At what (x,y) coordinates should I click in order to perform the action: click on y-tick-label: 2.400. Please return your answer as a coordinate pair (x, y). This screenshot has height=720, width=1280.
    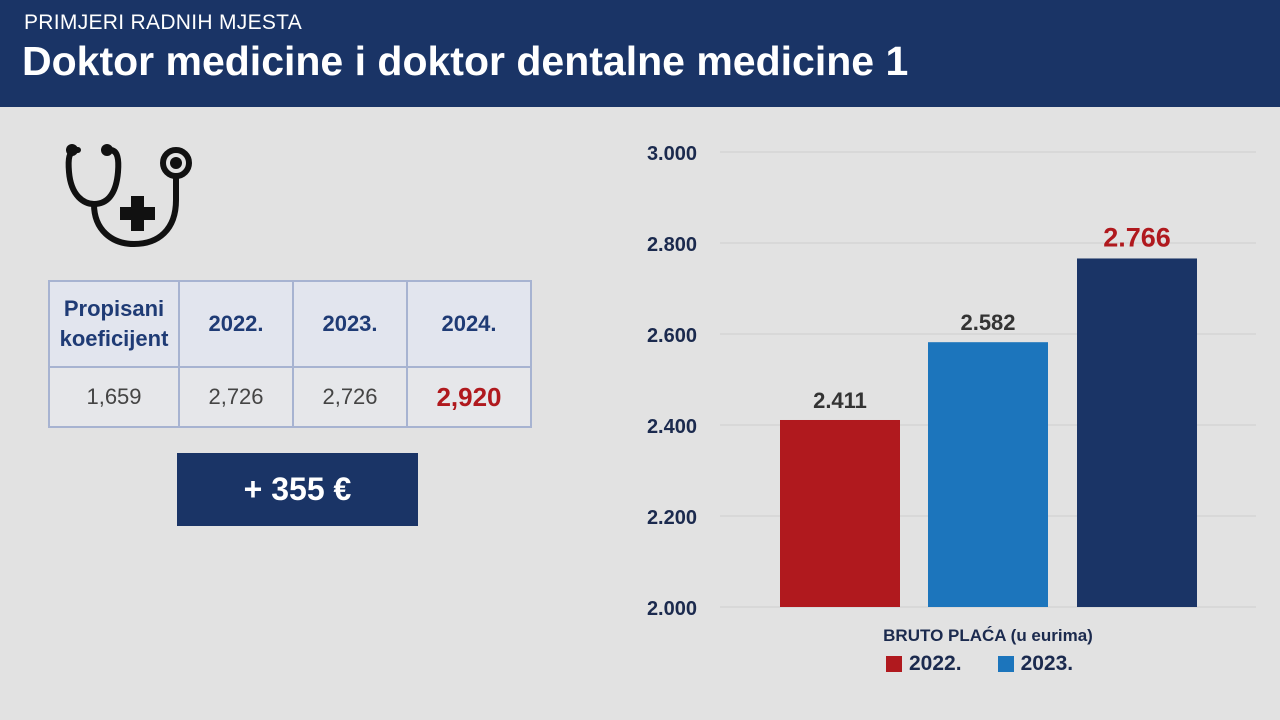
    Looking at the image, I should click on (672, 427).